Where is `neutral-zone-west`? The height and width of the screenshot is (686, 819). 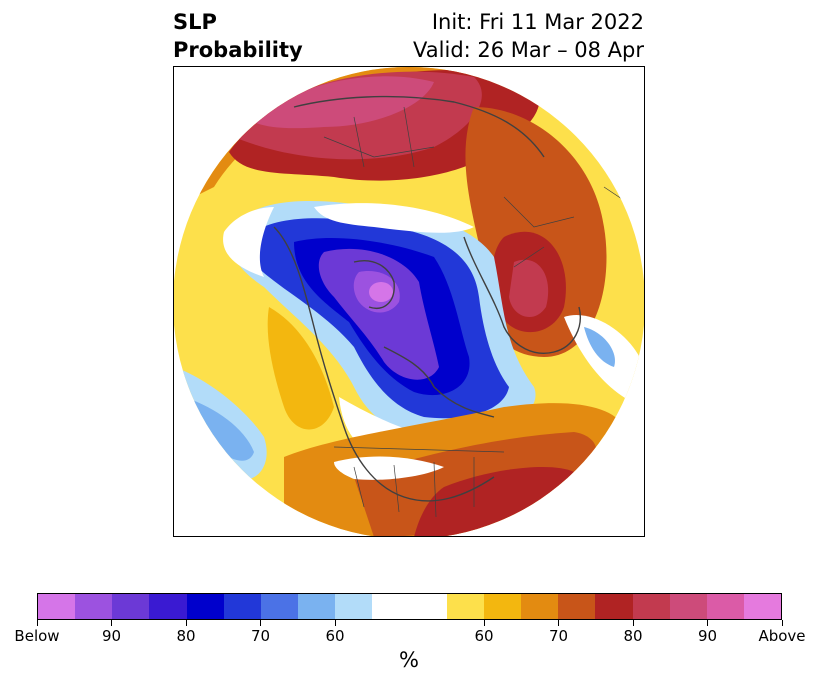
neutral-zone-west is located at coordinates (248, 242).